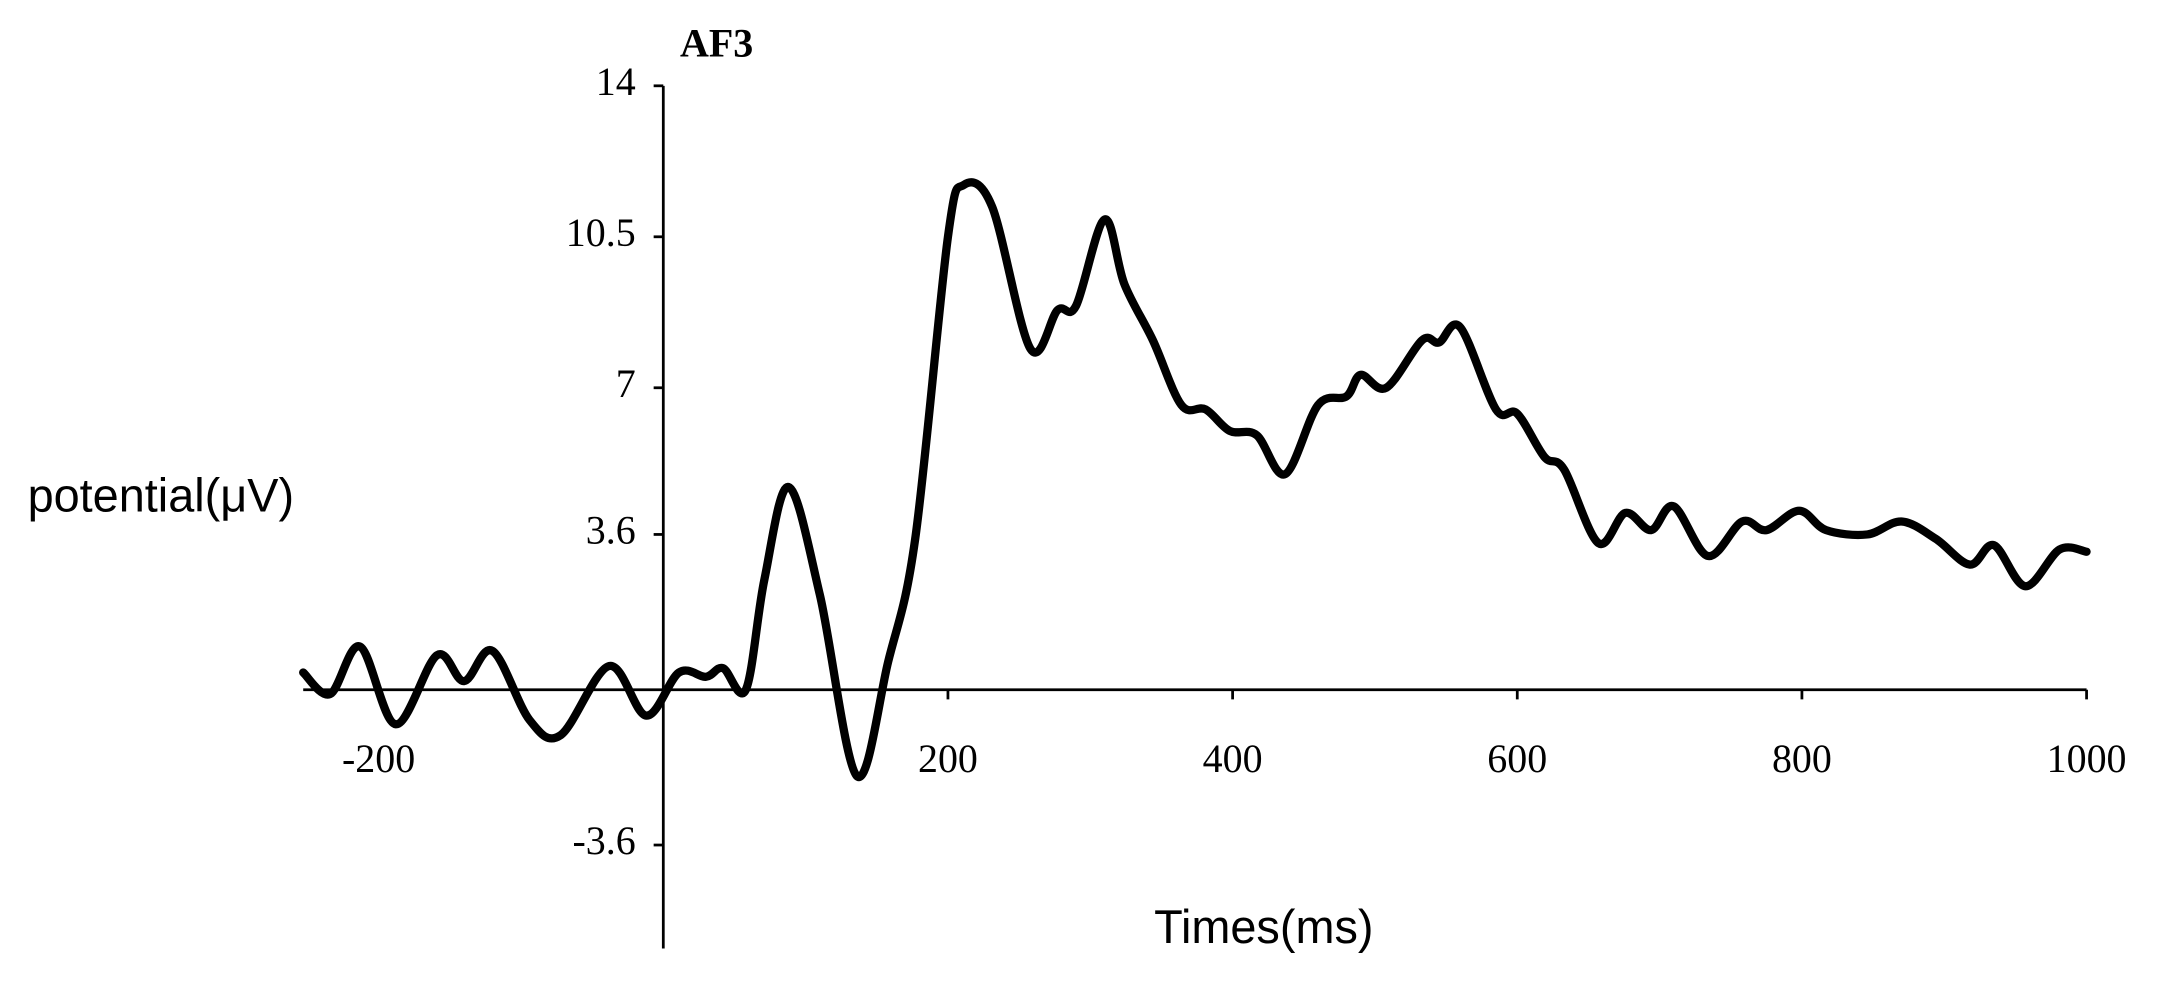 This screenshot has height=982, width=2161. What do you see at coordinates (603, 840) in the screenshot?
I see `y-tick-label: -3.6` at bounding box center [603, 840].